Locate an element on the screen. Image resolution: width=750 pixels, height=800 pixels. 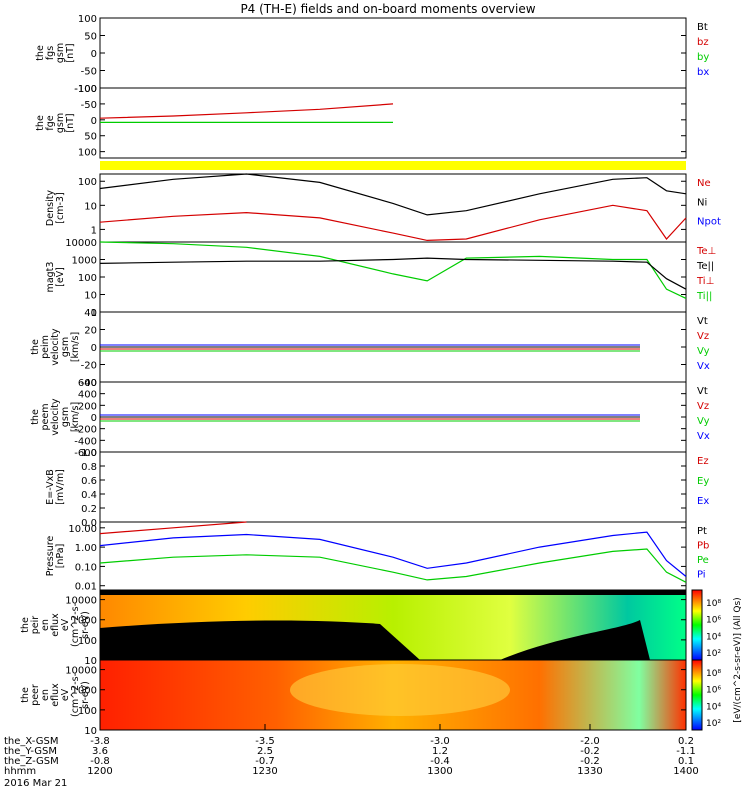
xaxis-value: -3.0 is located at coordinates (440, 741).